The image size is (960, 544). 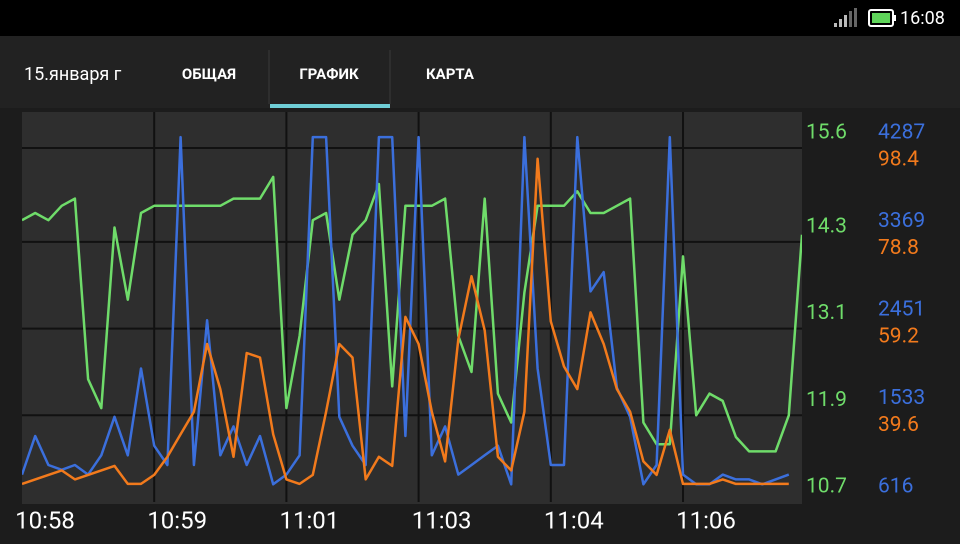 I want to click on tab: КАРТА, so click(x=450, y=74).